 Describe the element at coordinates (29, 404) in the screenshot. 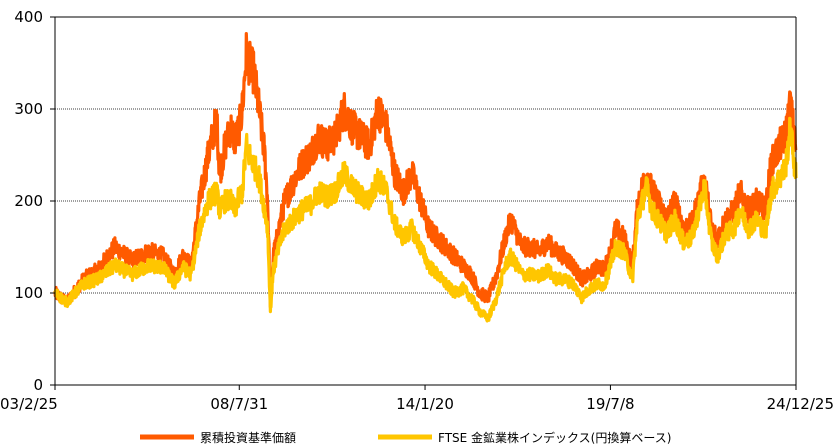

I see `x-tick-label-0: 03/2/25` at that location.